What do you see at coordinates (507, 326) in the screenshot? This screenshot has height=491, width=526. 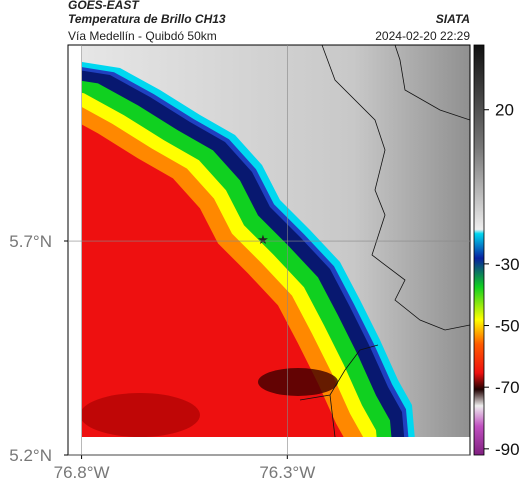 I see `colorbar-tick-label: -50` at bounding box center [507, 326].